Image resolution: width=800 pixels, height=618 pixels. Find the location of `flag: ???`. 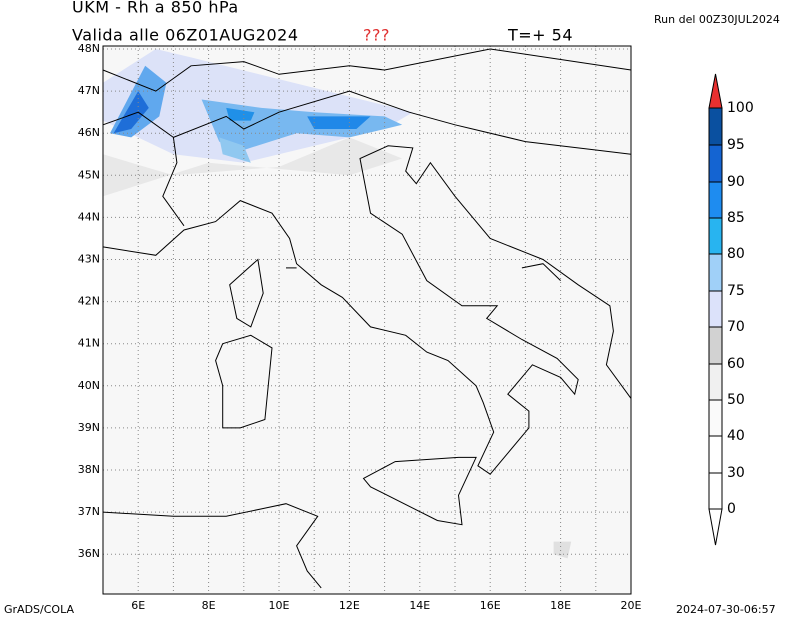

flag: ??? is located at coordinates (376, 35).